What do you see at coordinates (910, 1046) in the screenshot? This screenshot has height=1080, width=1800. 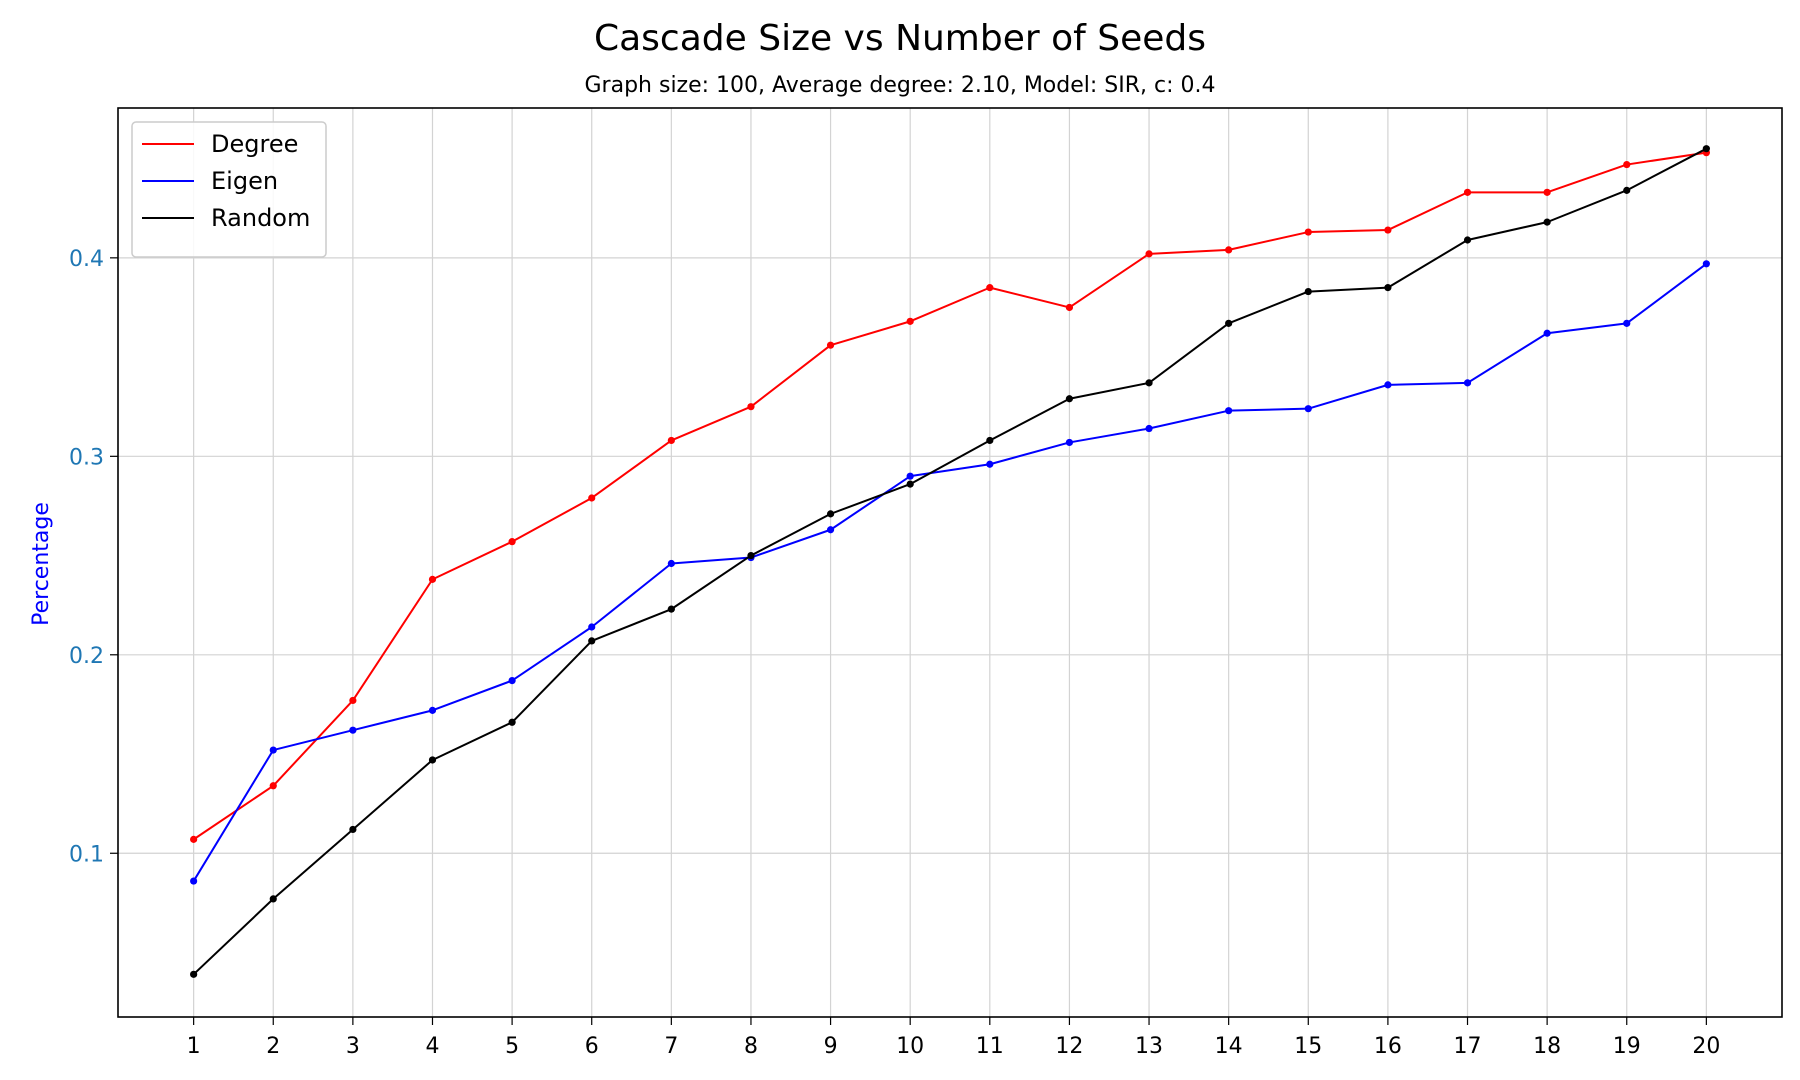 I see `x-tick-label: 10` at bounding box center [910, 1046].